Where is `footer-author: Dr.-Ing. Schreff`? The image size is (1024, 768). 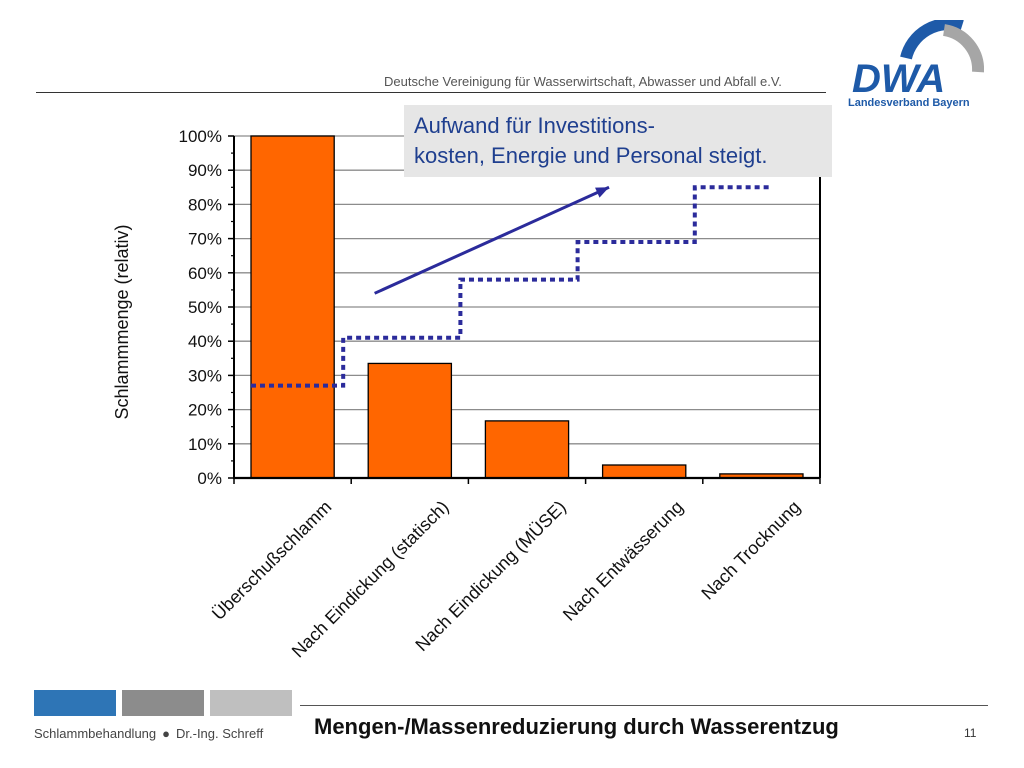 footer-author: Dr.-Ing. Schreff is located at coordinates (220, 733).